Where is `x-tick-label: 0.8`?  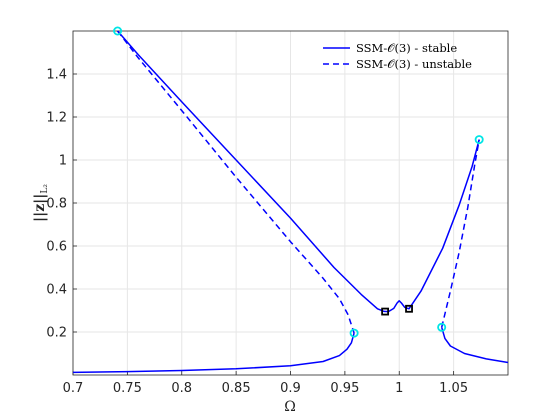 x-tick-label: 0.8 is located at coordinates (181, 388).